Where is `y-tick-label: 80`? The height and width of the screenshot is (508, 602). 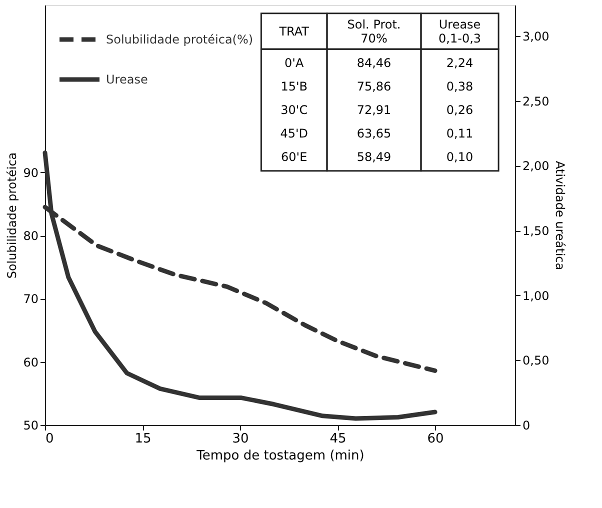 y-tick-label: 80 is located at coordinates (30, 236).